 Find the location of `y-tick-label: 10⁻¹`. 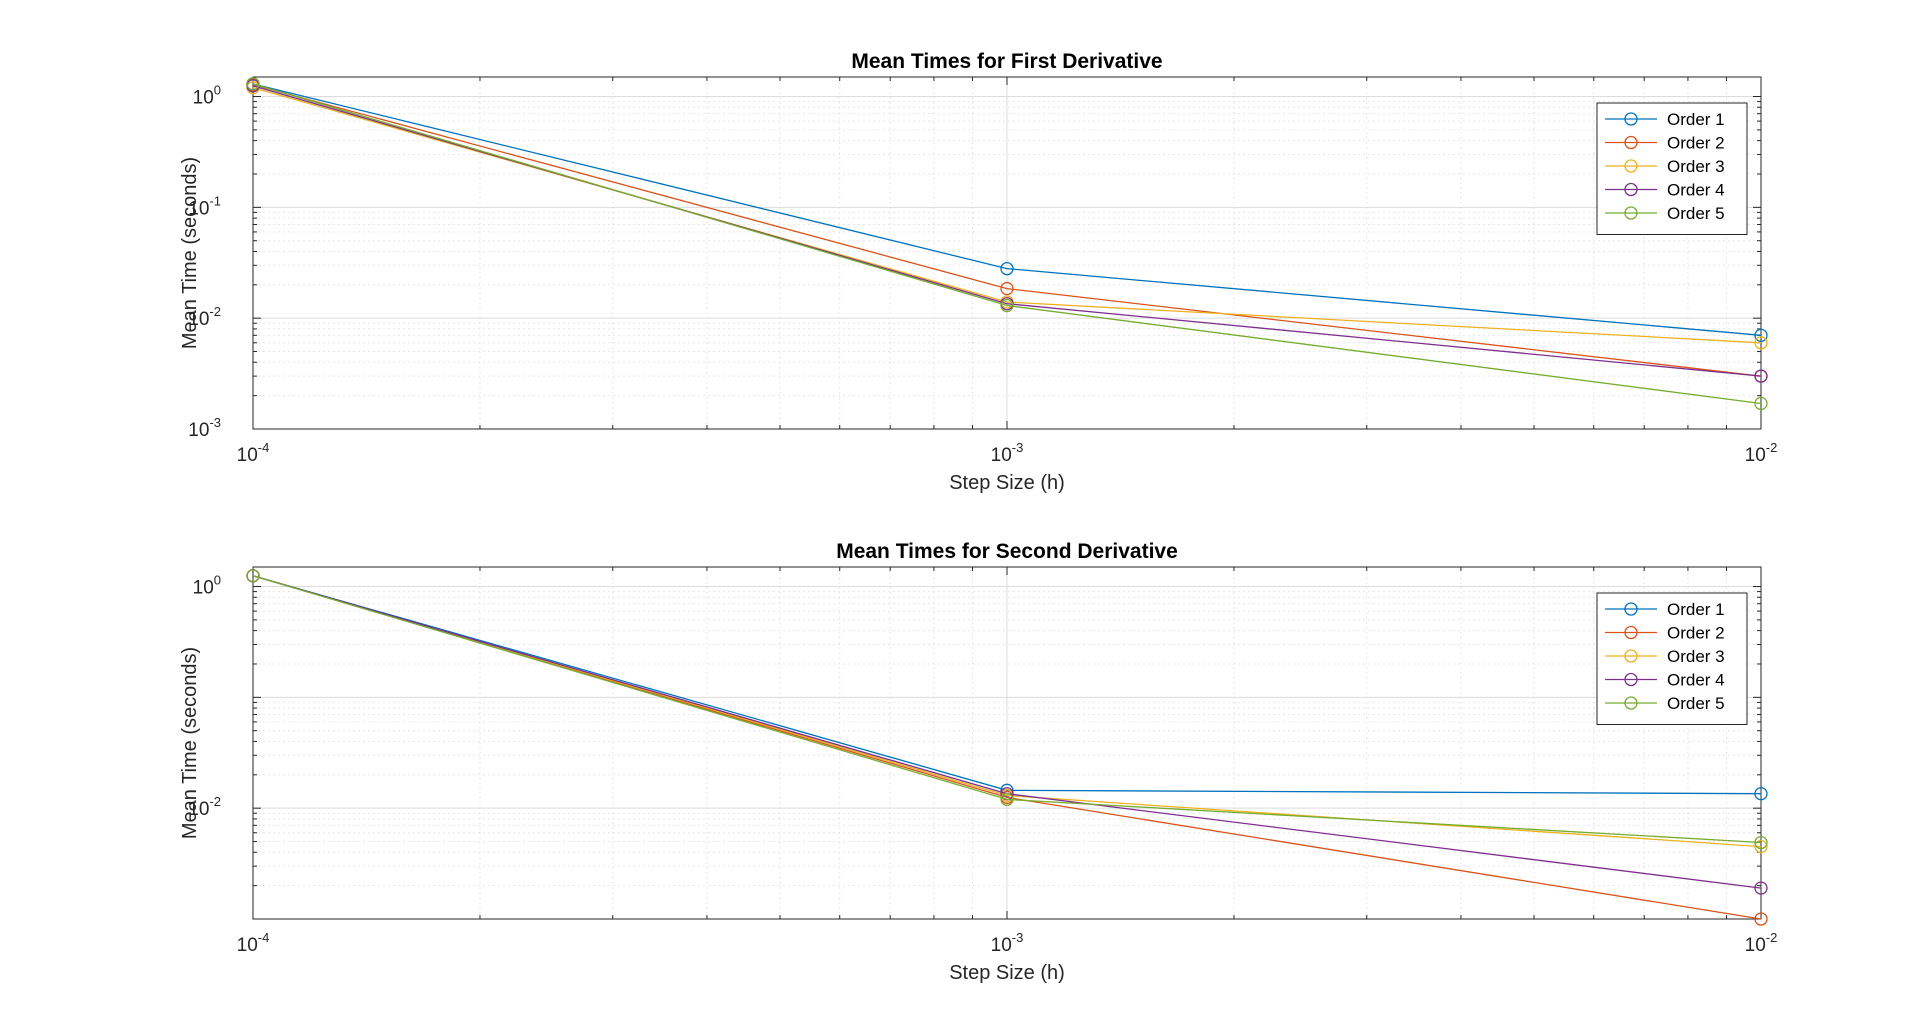

y-tick-label: 10⁻¹ is located at coordinates (204, 206).